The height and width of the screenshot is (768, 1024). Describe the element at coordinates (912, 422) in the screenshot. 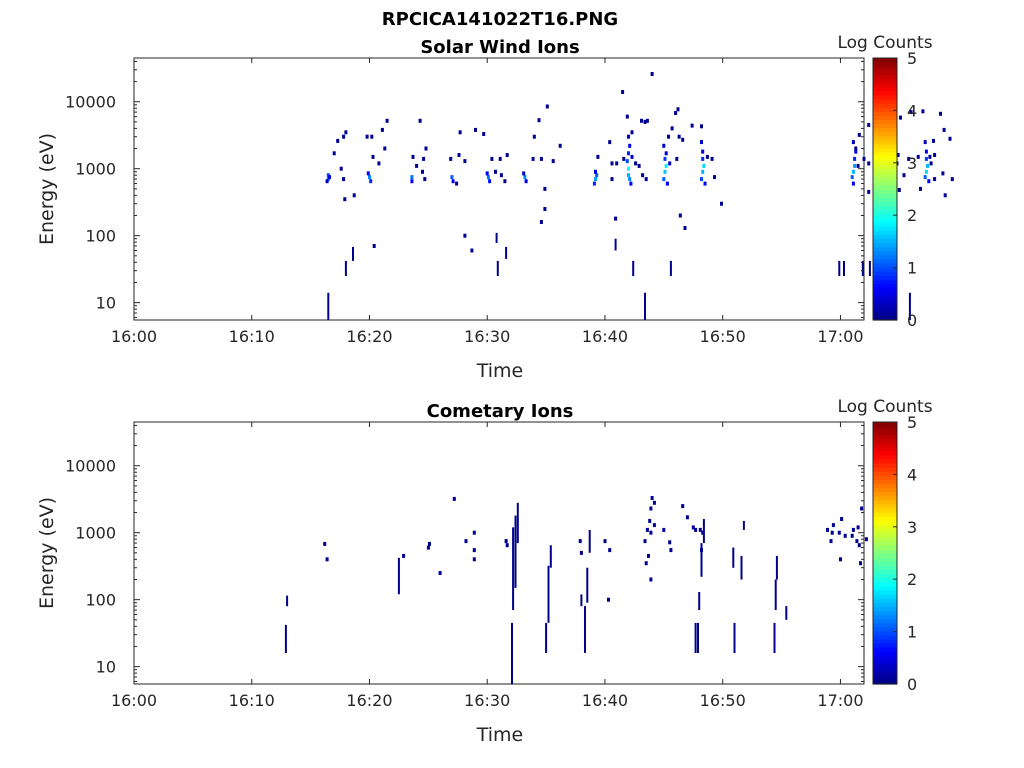

I see `colorbar-tick-label: 5` at that location.